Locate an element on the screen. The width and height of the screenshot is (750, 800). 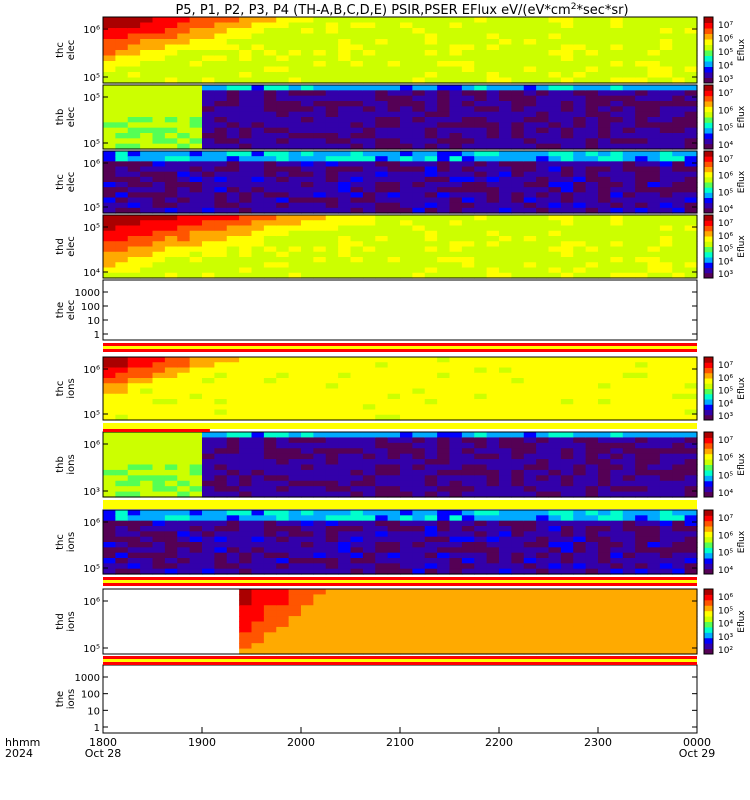
panel-frame is located at coordinates (400, 542).